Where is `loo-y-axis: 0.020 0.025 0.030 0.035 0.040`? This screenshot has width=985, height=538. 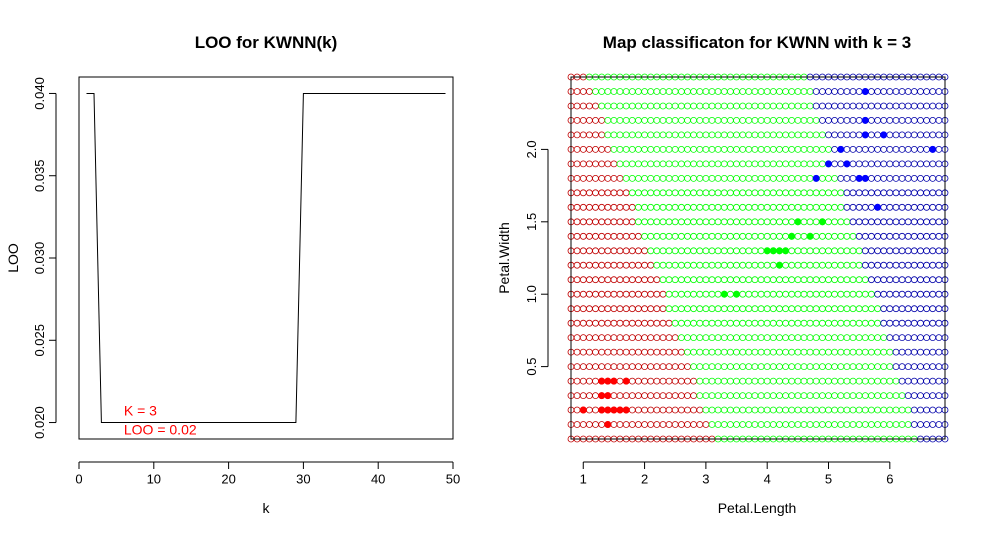 loo-y-axis: 0.020 0.025 0.030 0.035 0.040 is located at coordinates (44, 258).